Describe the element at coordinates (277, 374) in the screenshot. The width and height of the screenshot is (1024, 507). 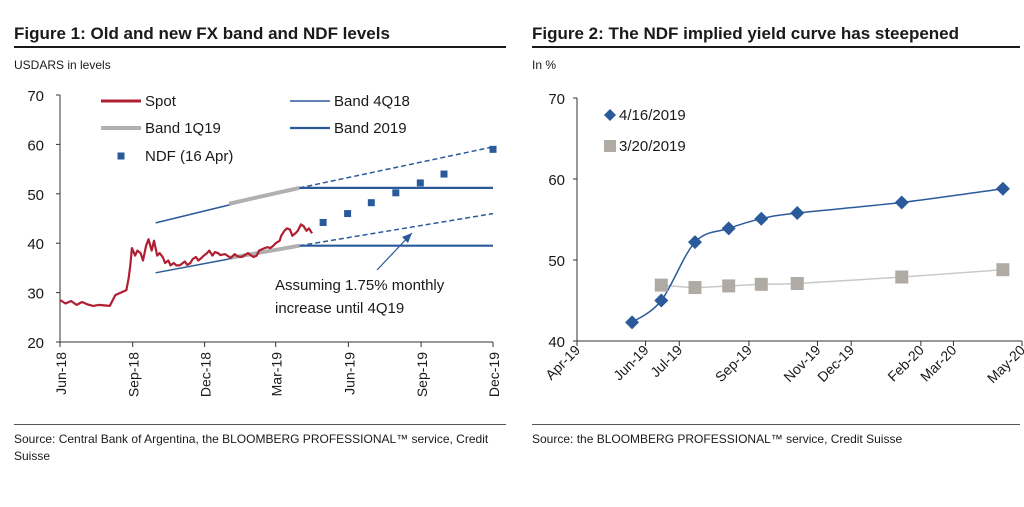
I see `x-tick-label: Mar-19` at that location.